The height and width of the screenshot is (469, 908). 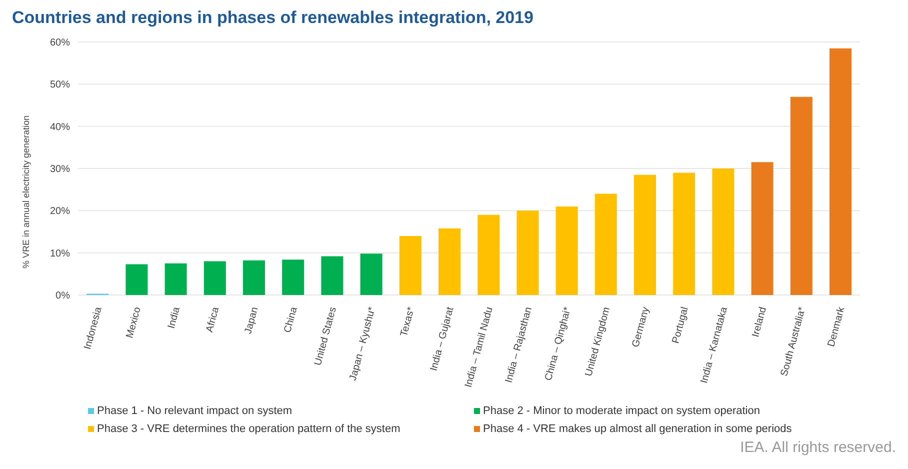 I want to click on x-tick-label: United Kingdom, so click(x=598, y=342).